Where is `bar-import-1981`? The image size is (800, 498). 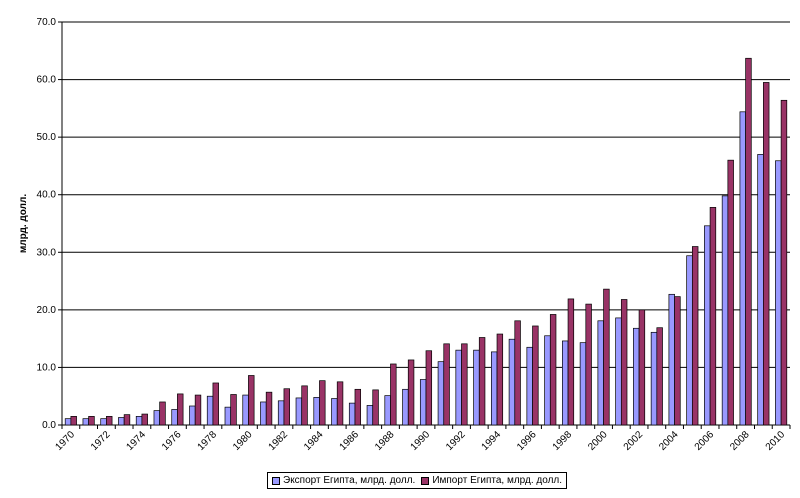
bar-import-1981 is located at coordinates (269, 408).